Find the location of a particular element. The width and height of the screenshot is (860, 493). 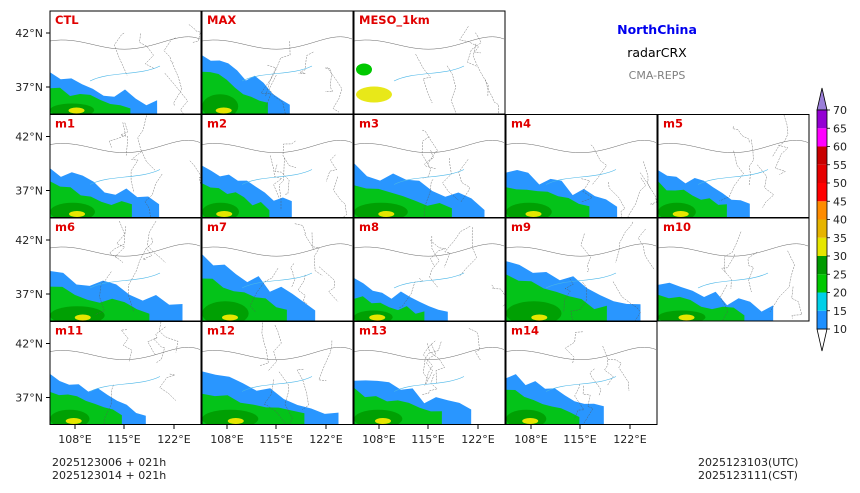

region-title: NorthChina is located at coordinates (657, 29).